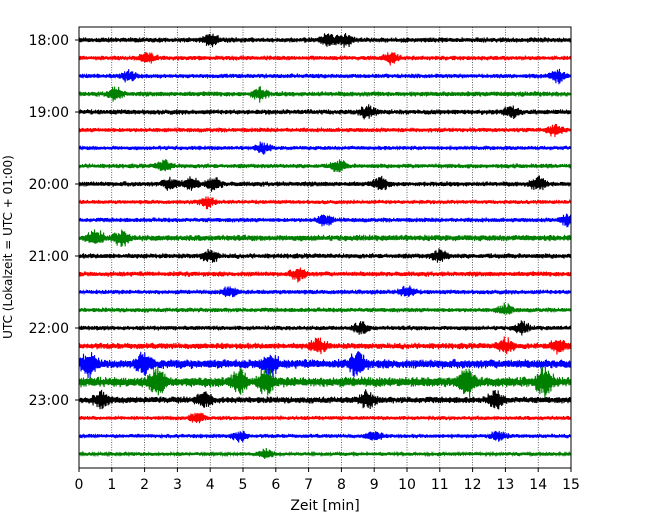 The width and height of the screenshot is (650, 525). Describe the element at coordinates (324, 506) in the screenshot. I see `x-axis-label: Zeit [min]` at that location.